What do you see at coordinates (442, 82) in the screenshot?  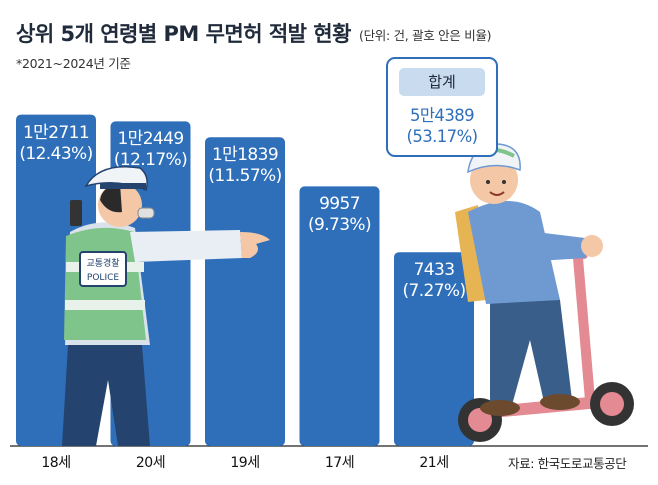 I see `total-label: 합계` at bounding box center [442, 82].